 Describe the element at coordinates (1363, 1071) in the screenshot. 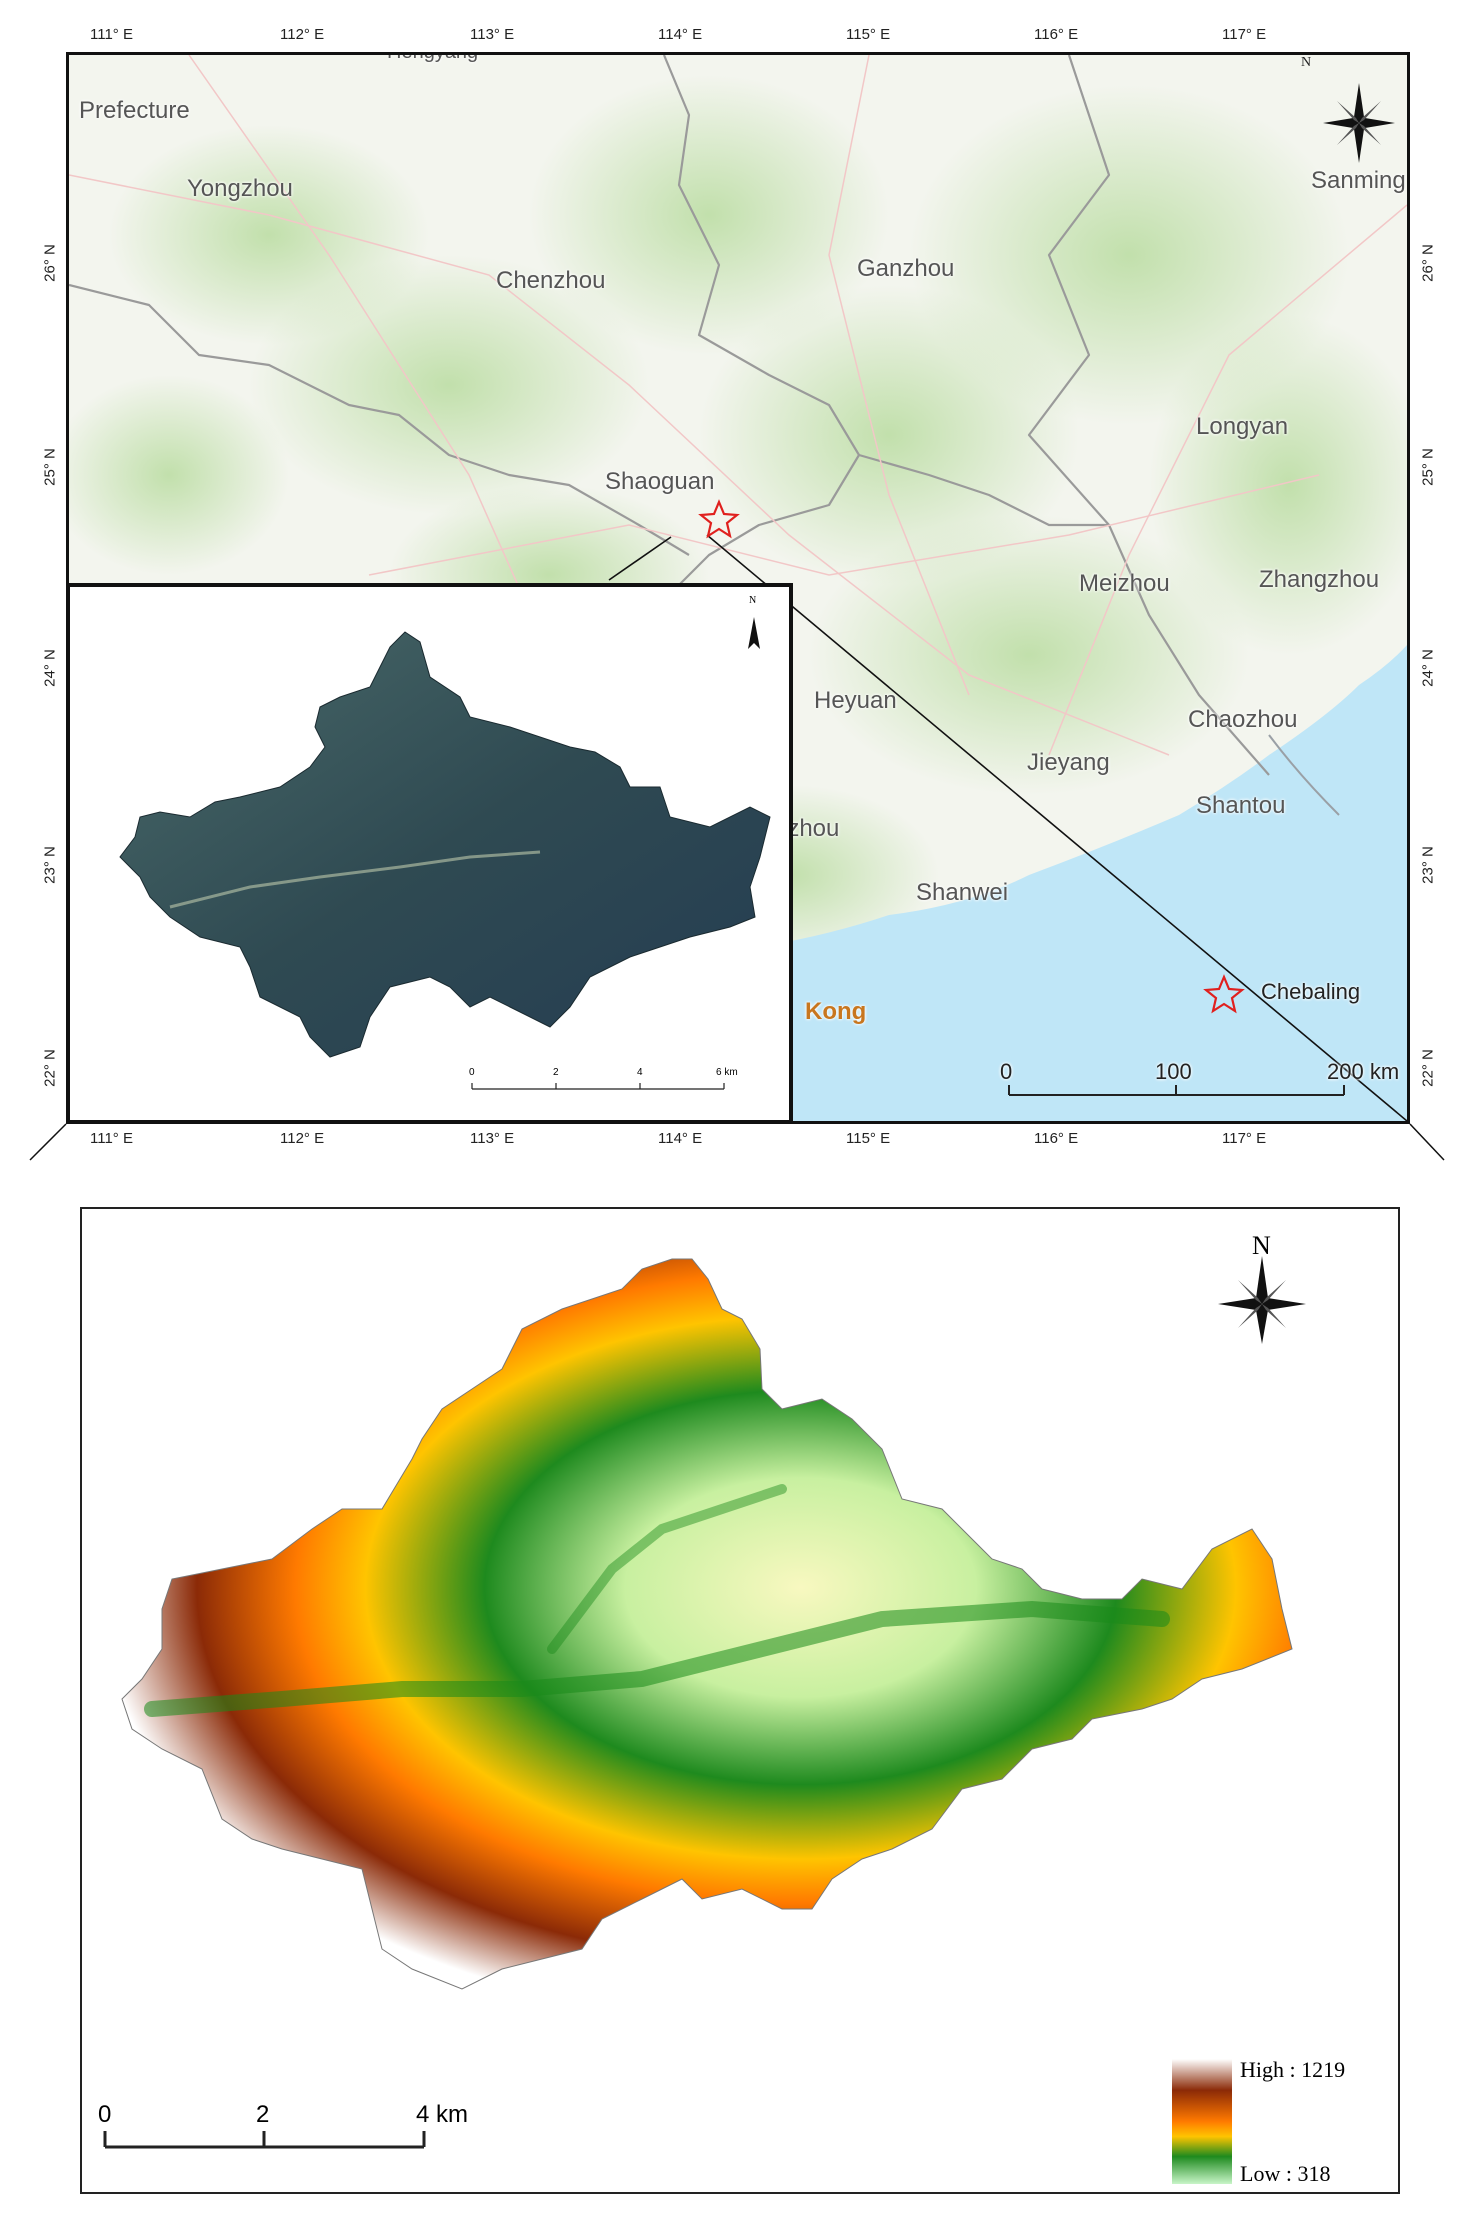

I see `overview-scale-label-200: 200 km` at that location.